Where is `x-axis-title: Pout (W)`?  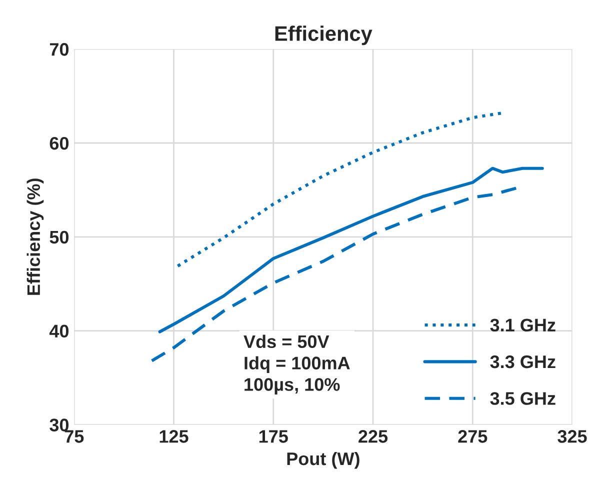 x-axis-title: Pout (W) is located at coordinates (323, 460).